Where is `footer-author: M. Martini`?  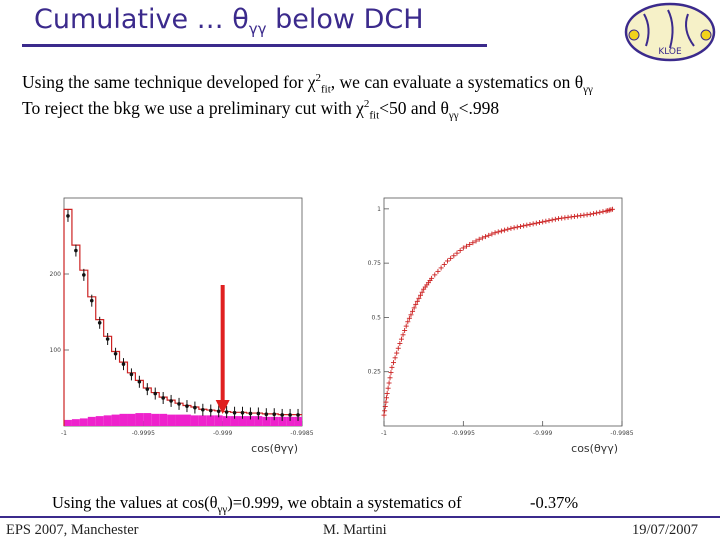 footer-author: M. Martini is located at coordinates (355, 530).